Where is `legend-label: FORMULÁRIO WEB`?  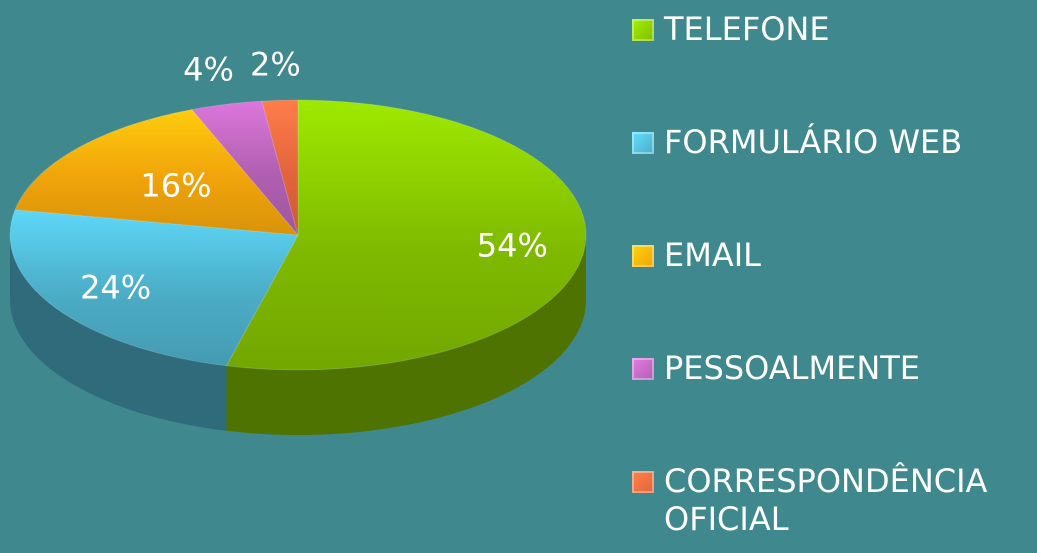
legend-label: FORMULÁRIO WEB is located at coordinates (813, 142).